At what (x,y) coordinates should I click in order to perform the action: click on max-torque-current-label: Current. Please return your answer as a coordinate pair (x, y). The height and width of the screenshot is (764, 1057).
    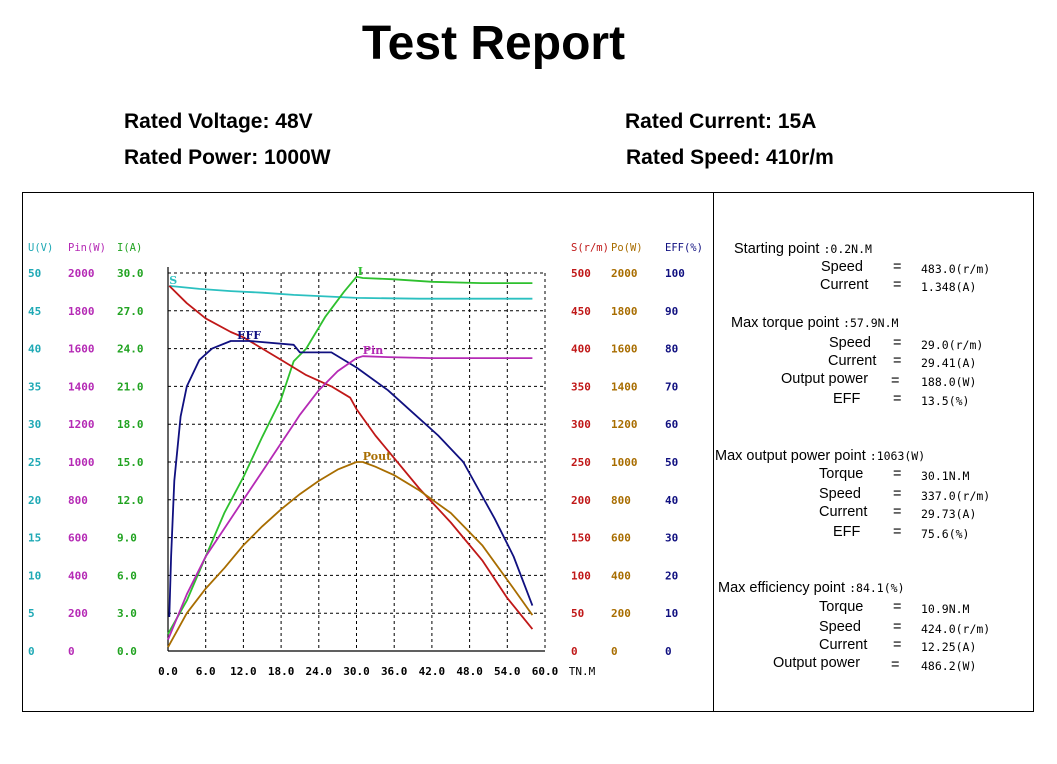
    Looking at the image, I should click on (852, 361).